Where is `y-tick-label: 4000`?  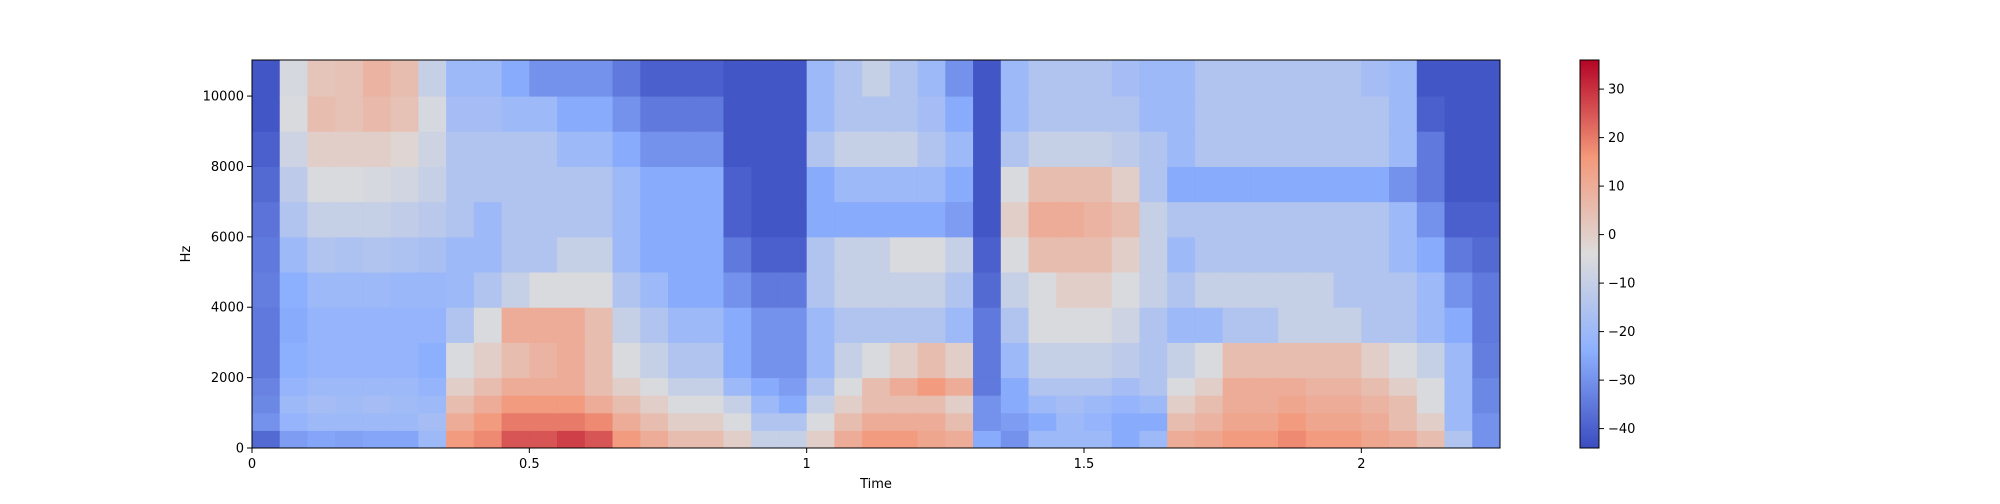
y-tick-label: 4000 is located at coordinates (227, 308).